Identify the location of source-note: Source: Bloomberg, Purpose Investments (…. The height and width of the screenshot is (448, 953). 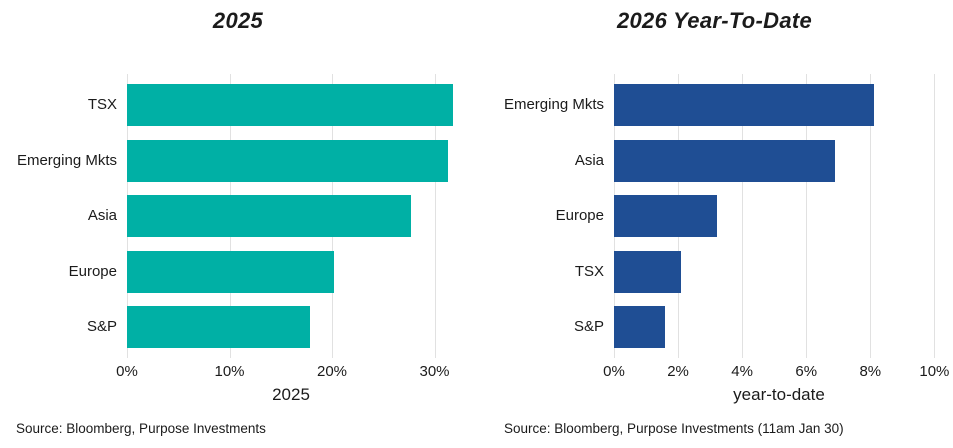
(674, 428).